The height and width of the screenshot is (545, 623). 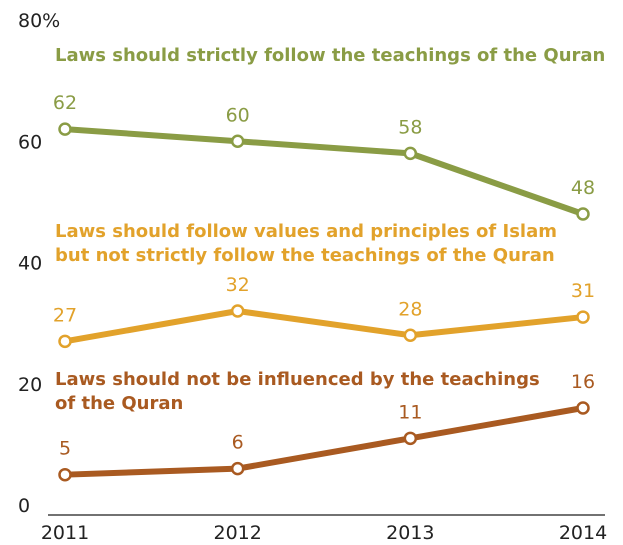 I want to click on data-label: 48, so click(x=583, y=188).